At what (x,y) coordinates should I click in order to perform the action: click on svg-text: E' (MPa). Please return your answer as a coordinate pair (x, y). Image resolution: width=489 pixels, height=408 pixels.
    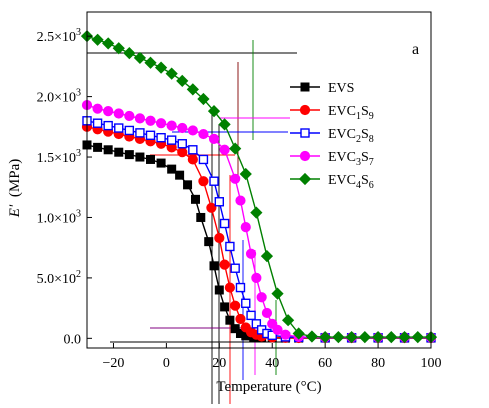
    Looking at the image, I should click on (15, 188).